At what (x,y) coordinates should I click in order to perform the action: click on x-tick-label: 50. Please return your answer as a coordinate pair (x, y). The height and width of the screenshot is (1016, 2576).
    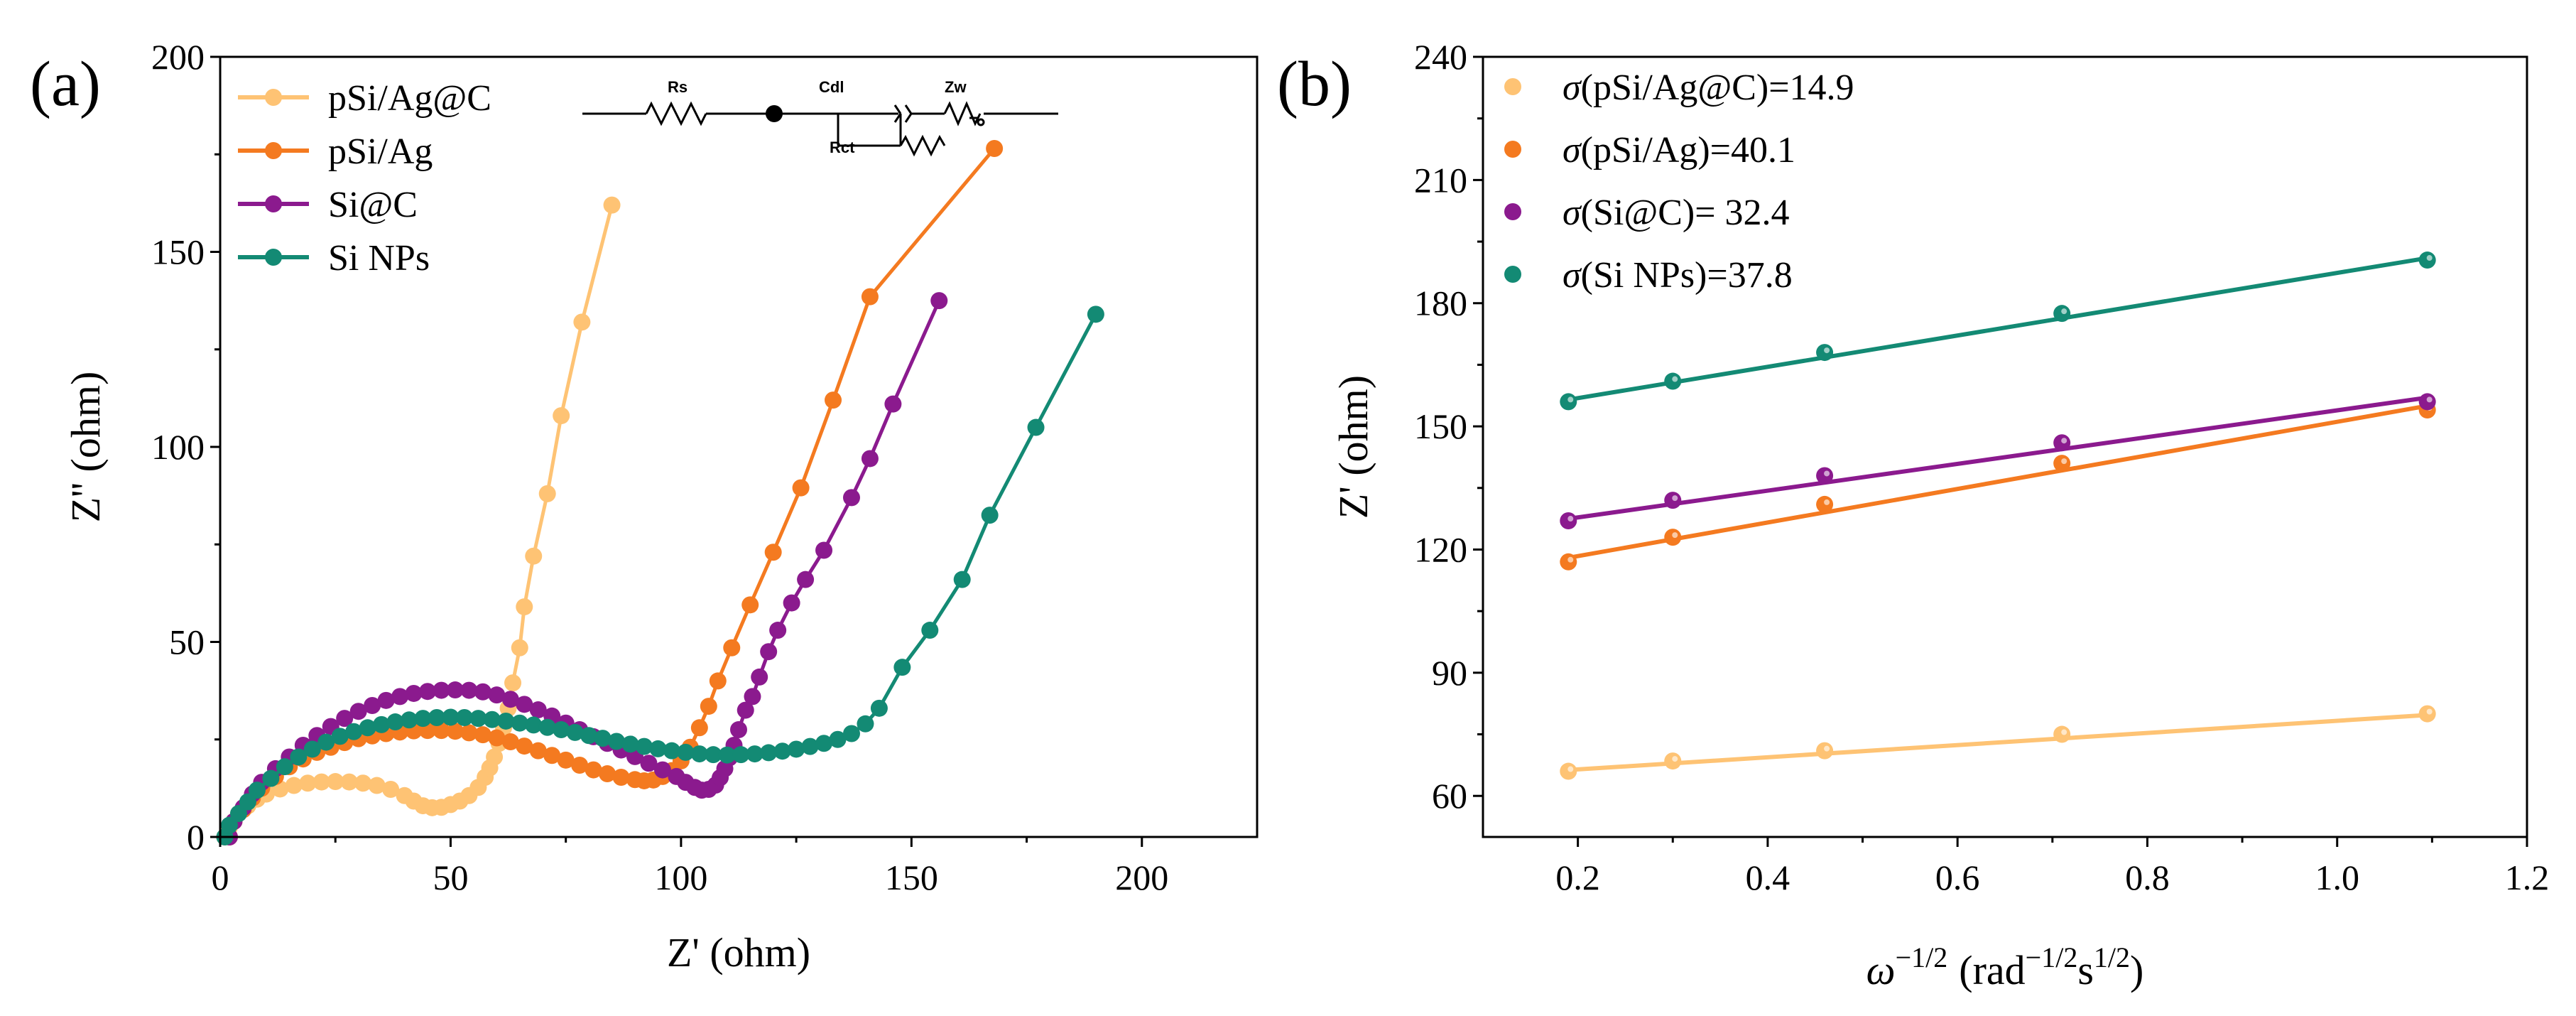
    Looking at the image, I should click on (451, 877).